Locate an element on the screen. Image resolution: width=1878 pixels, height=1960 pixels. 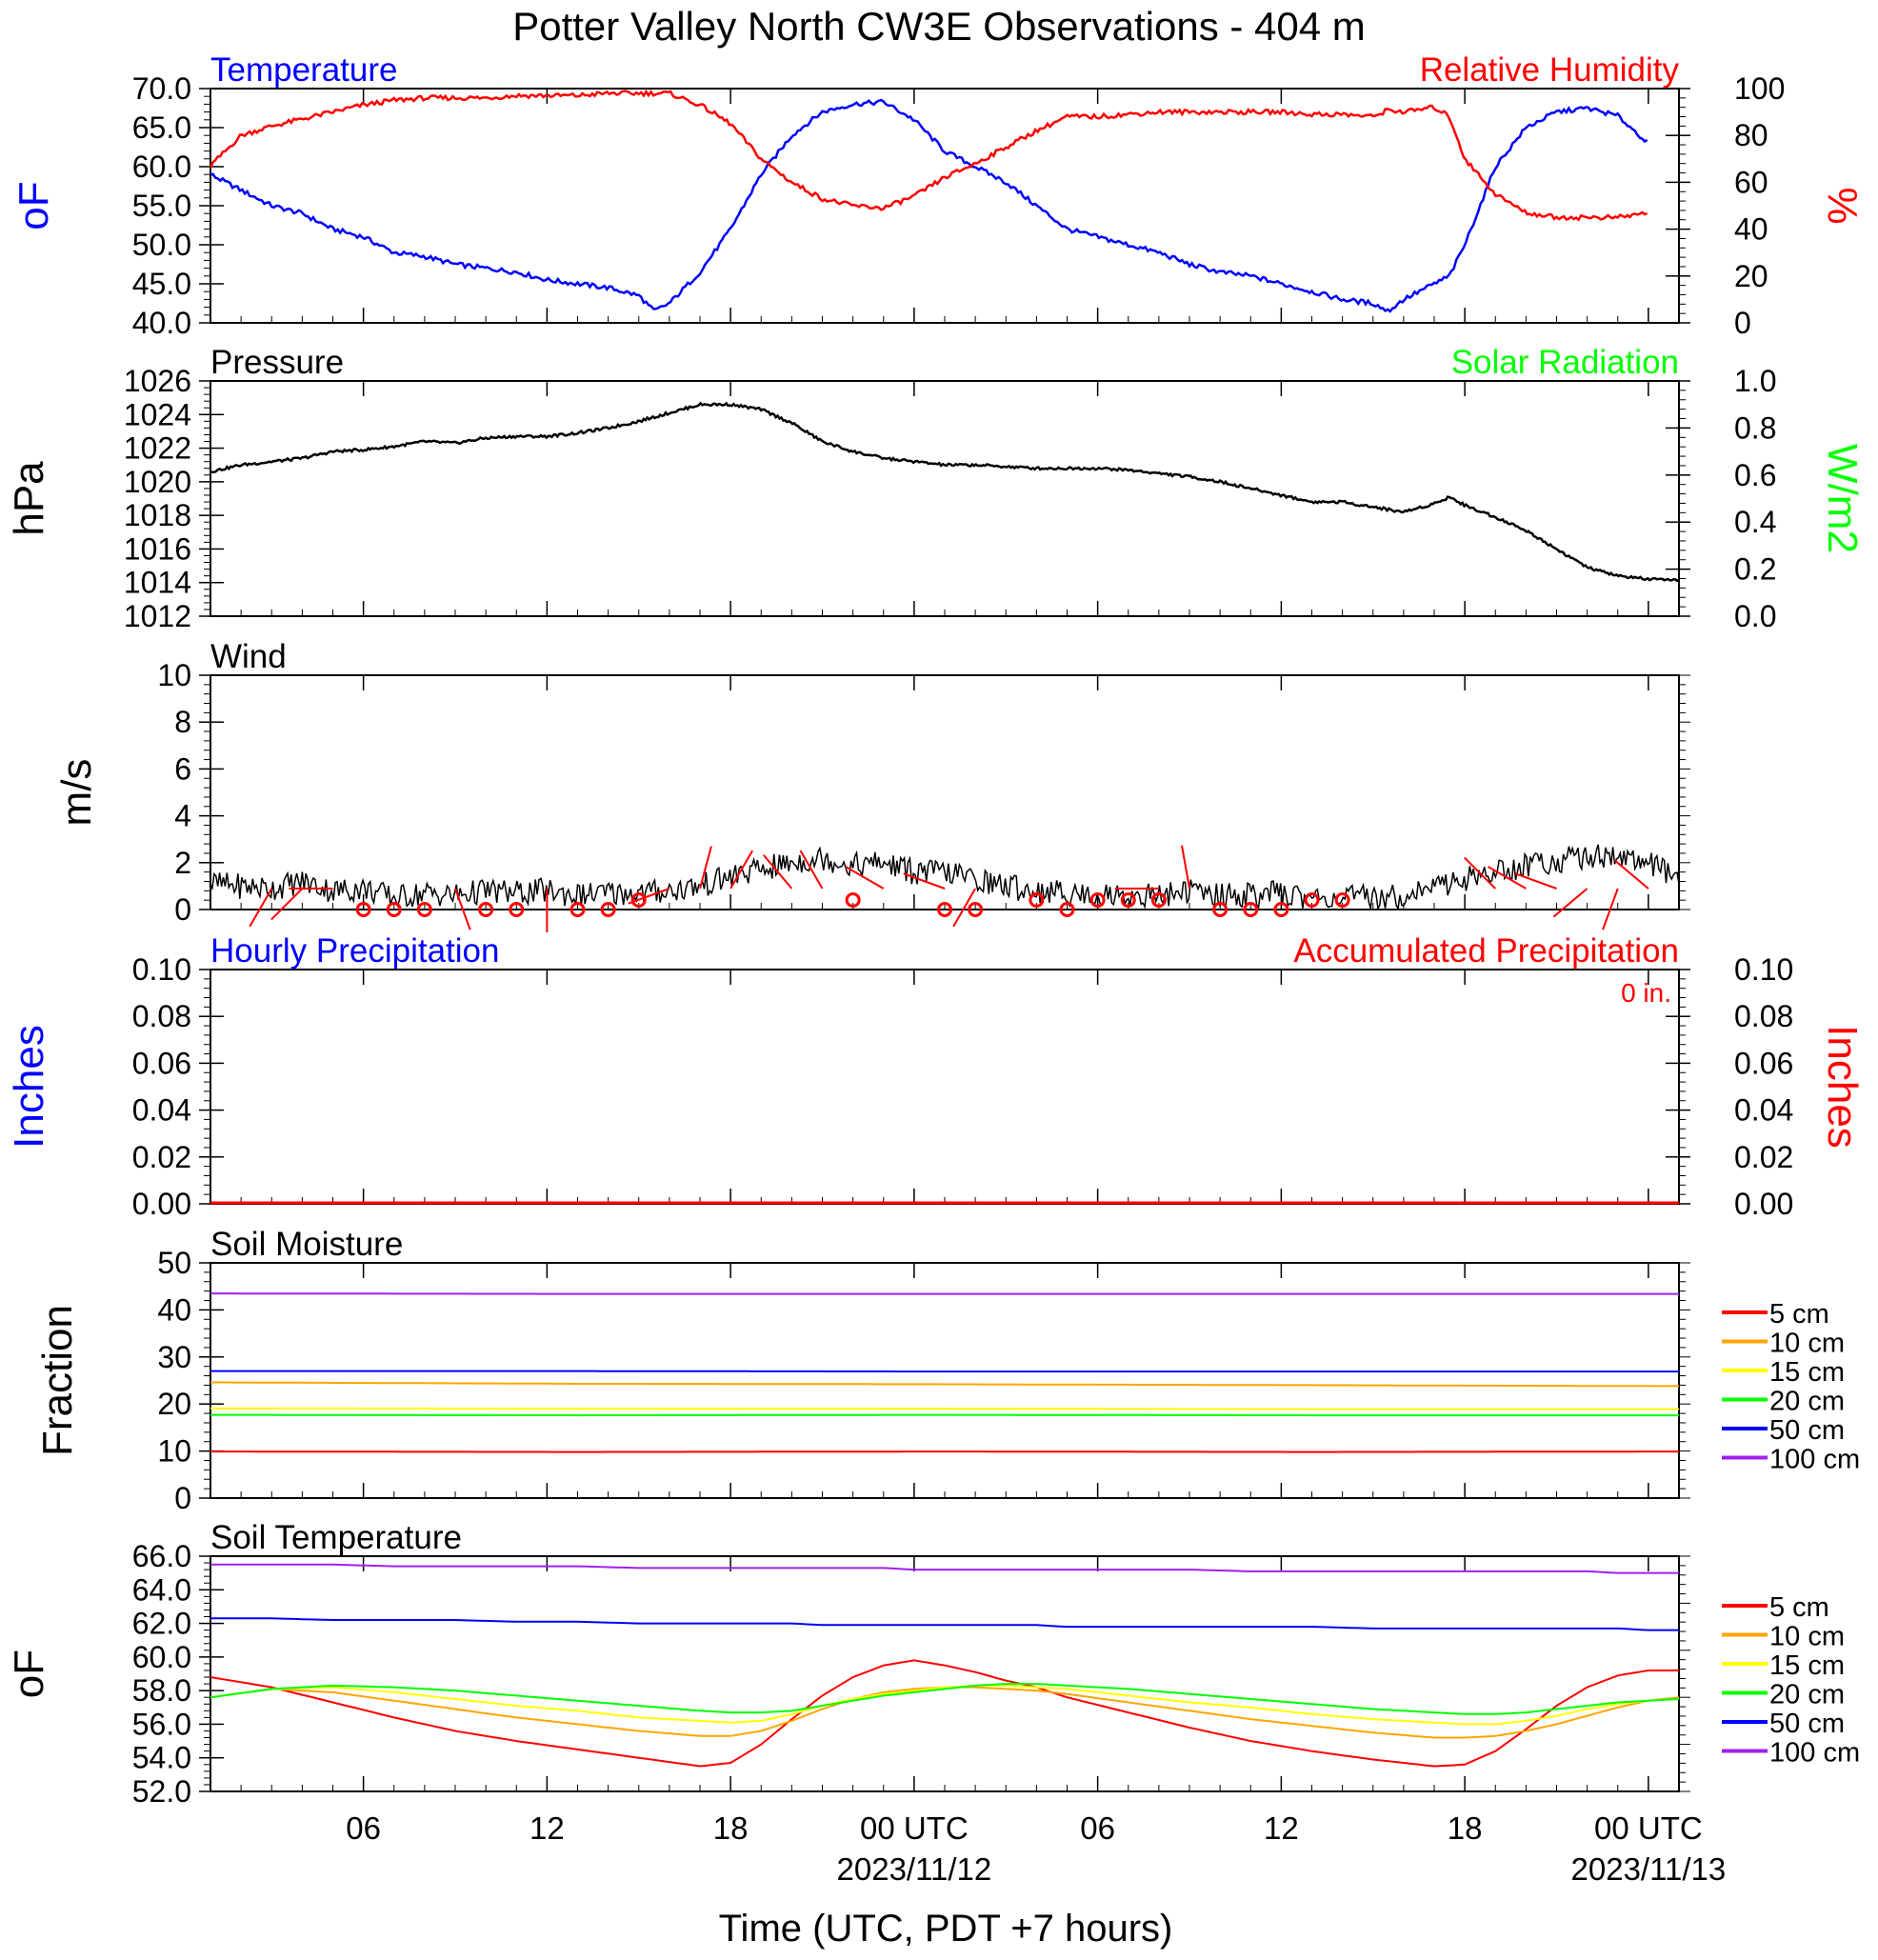
legend-label: 15 cm is located at coordinates (1807, 1665).